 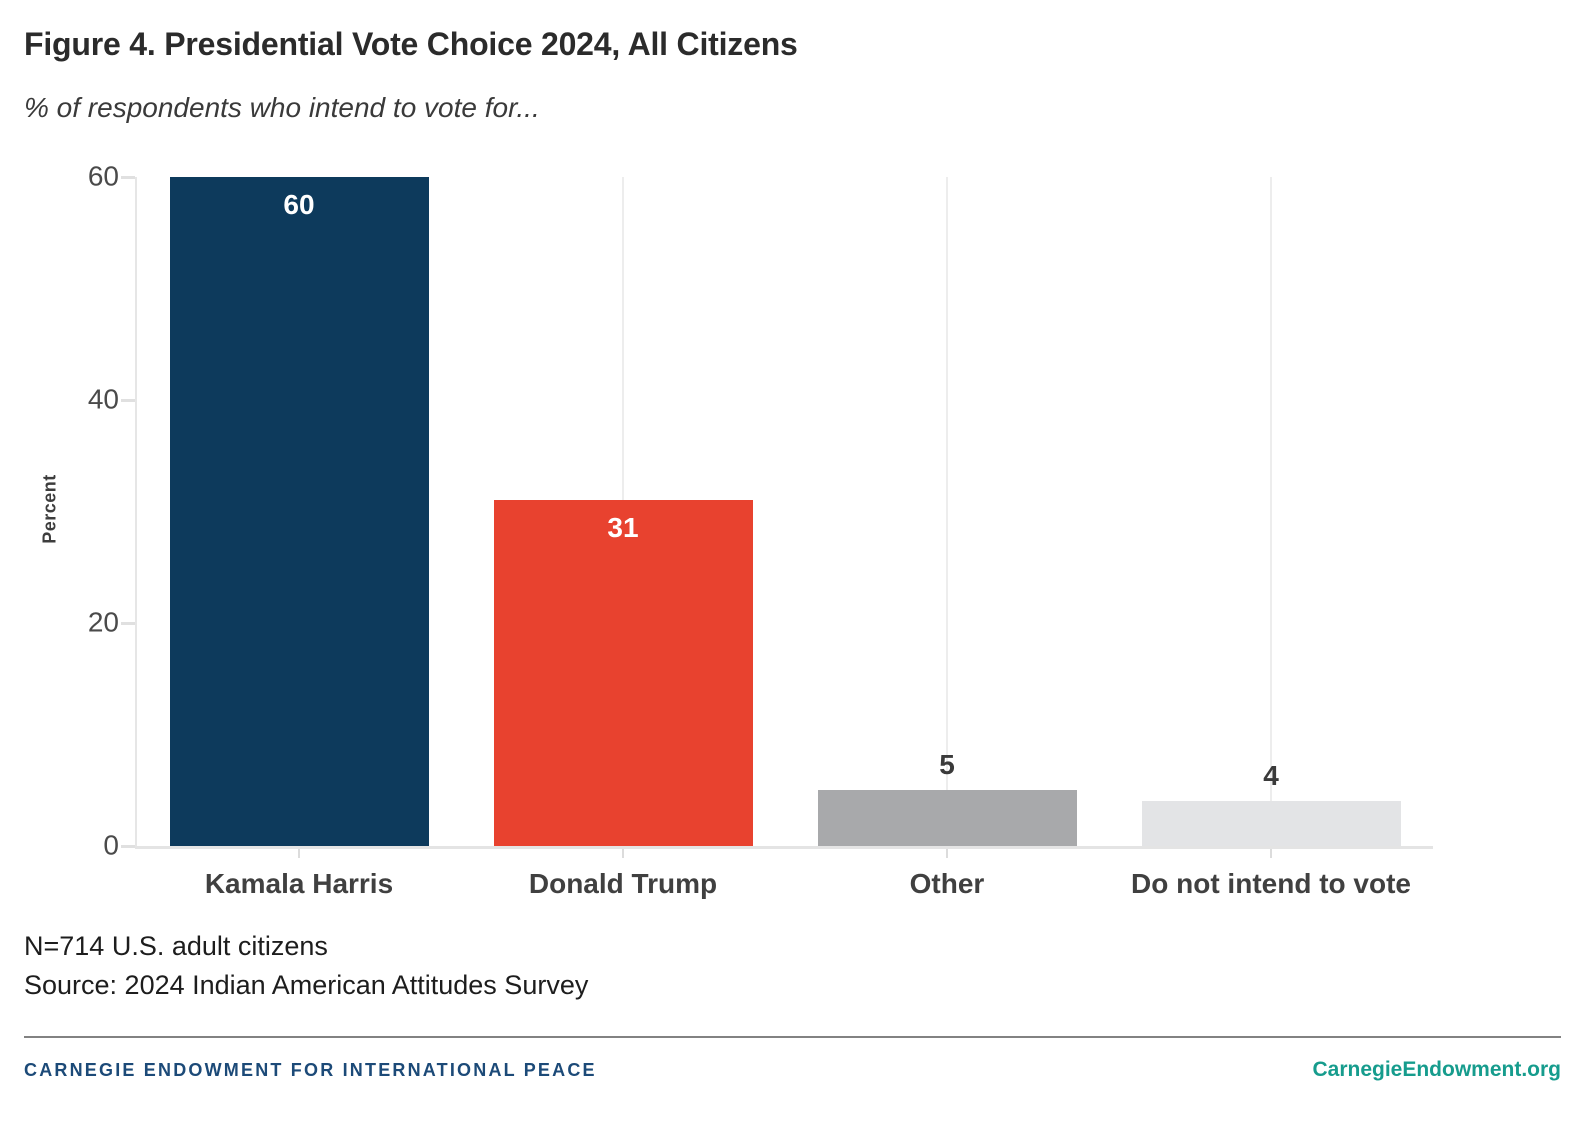 I want to click on y-axis-title: Percent, so click(x=49, y=509).